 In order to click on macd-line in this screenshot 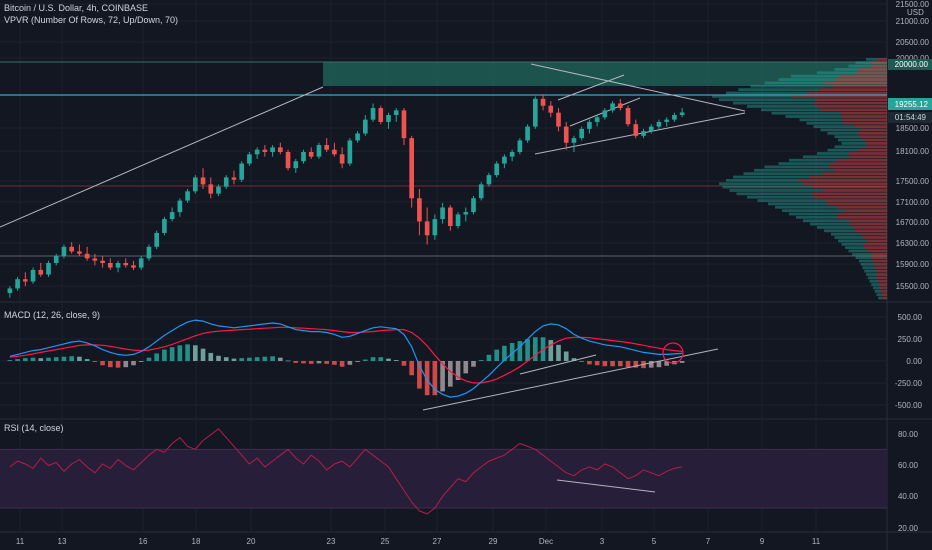, I will do `click(346, 358)`.